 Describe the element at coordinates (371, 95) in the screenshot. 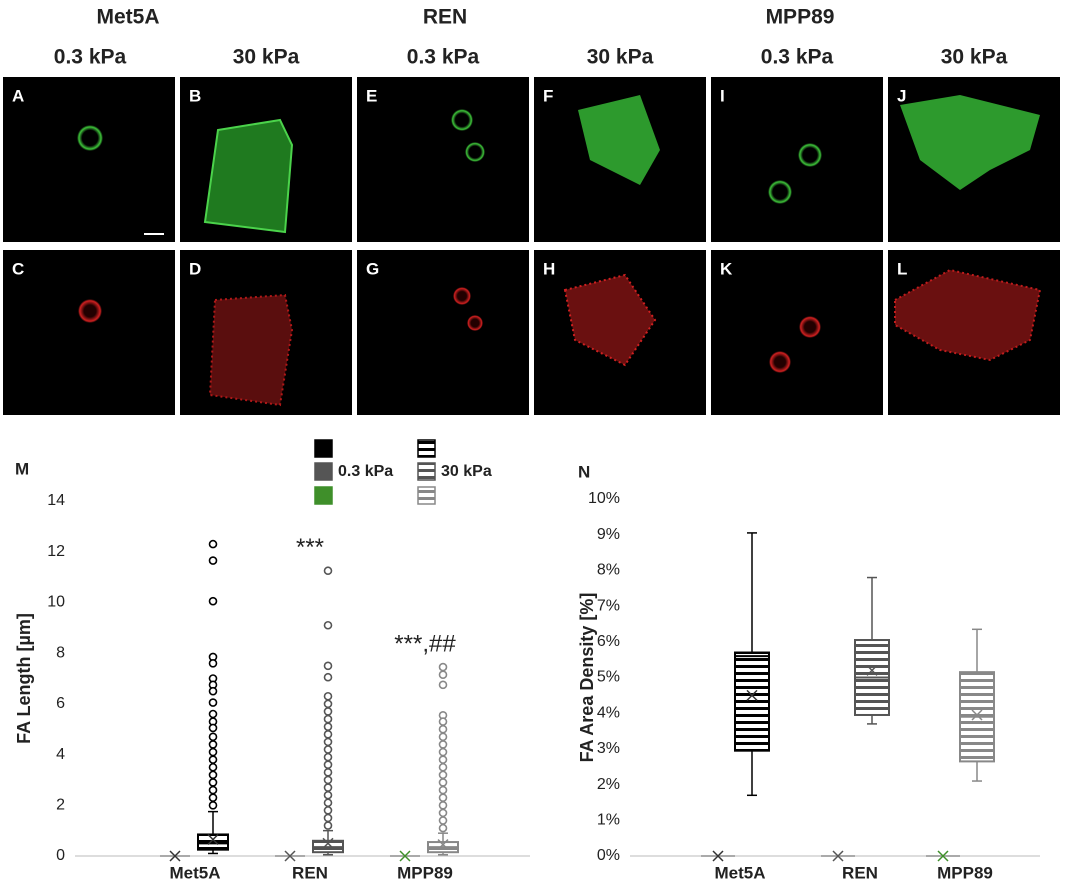

I see `panel-letter: E` at that location.